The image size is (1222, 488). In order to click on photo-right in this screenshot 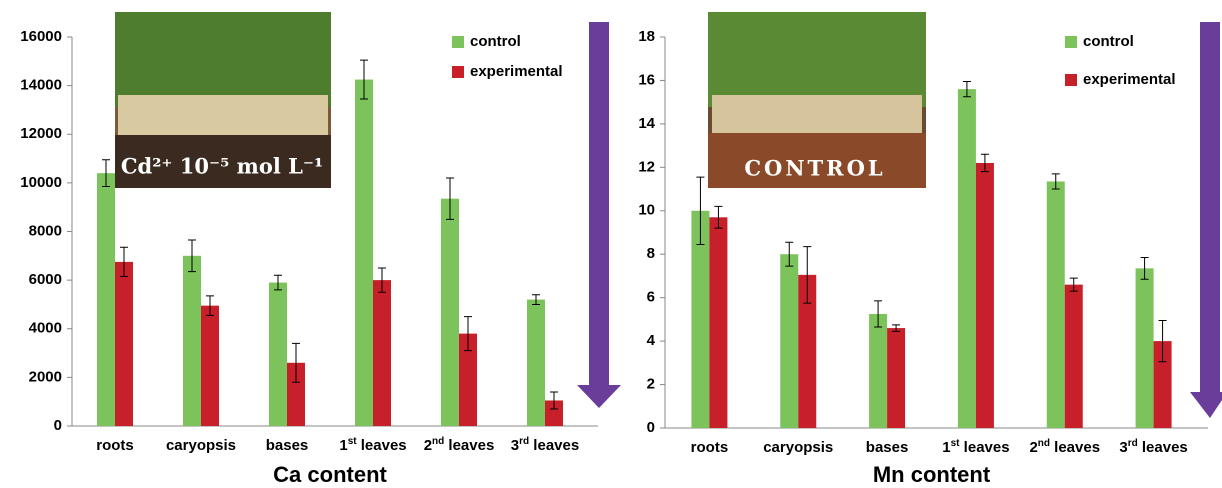, I will do `click(817, 100)`.